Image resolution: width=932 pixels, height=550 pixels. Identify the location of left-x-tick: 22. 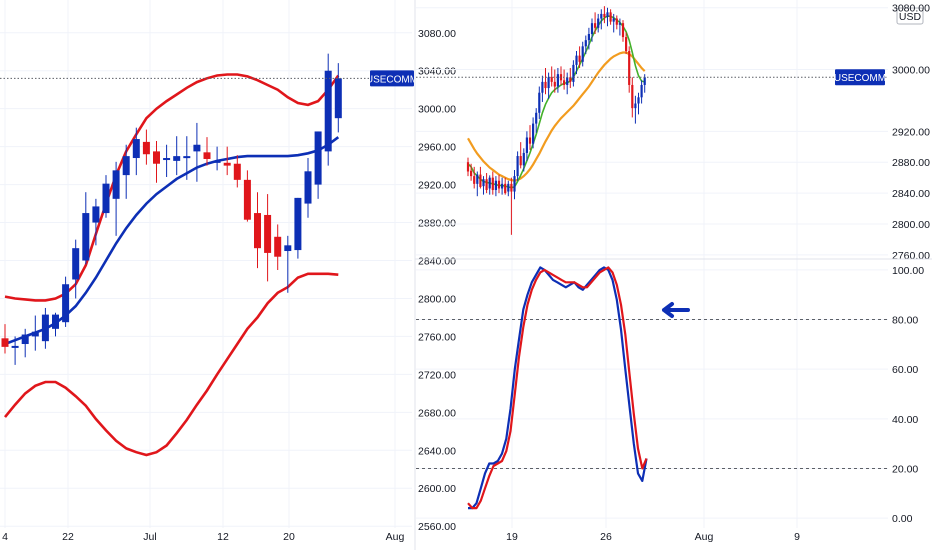
(68, 537).